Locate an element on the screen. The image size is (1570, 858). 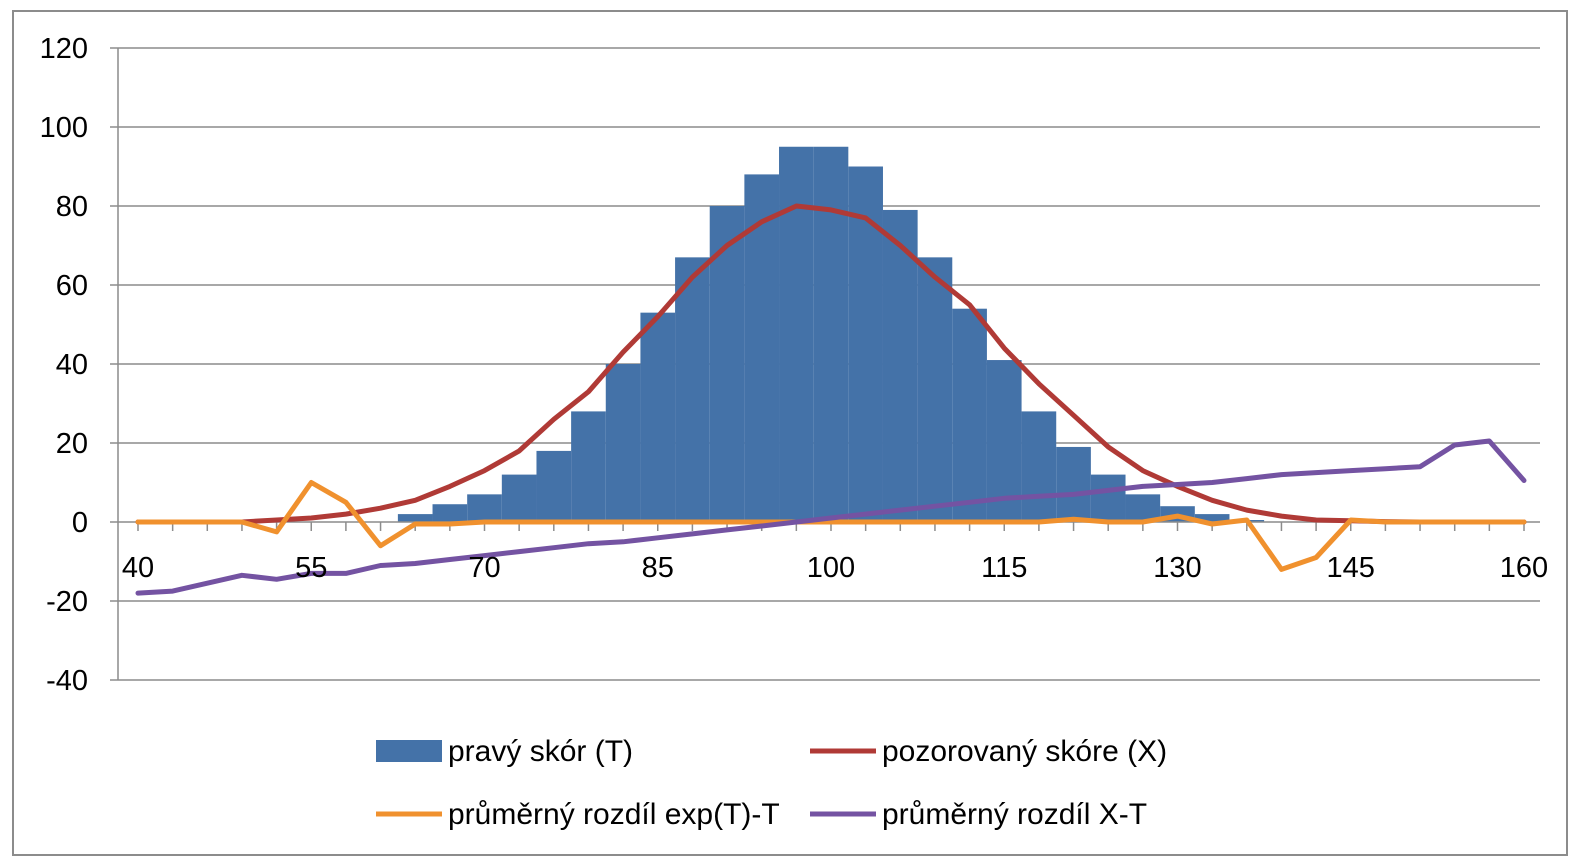
y-tick-label: 100 is located at coordinates (64, 128).